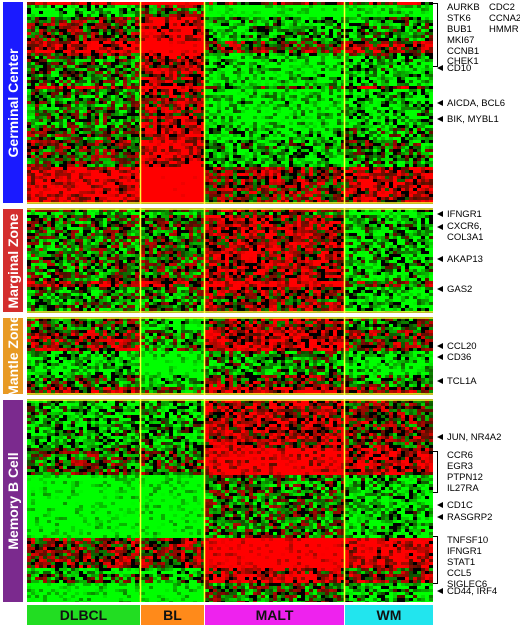  I want to click on gene-label-col3a1: COL3A1, so click(465, 237).